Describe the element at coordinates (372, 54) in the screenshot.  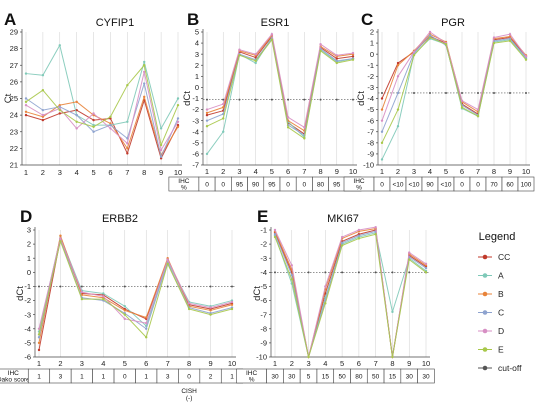
I see `y-tick-label: 0` at that location.